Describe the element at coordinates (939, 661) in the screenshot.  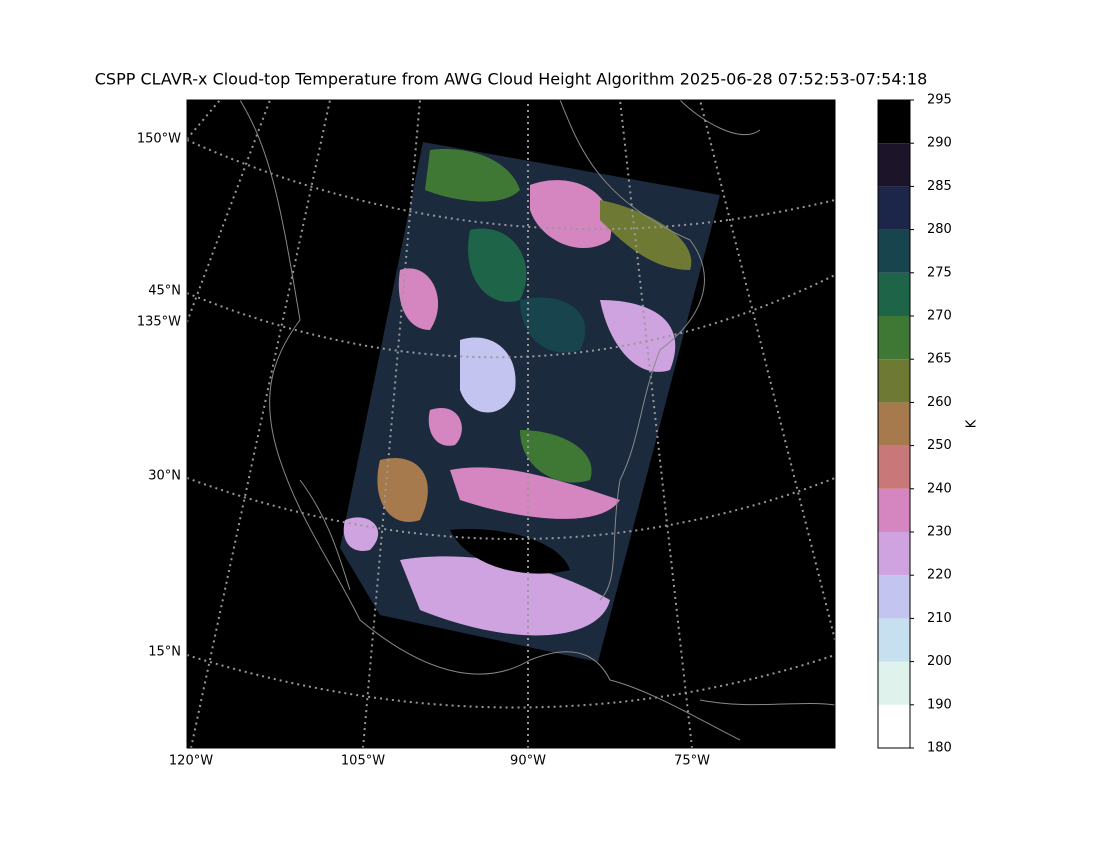
I see `colorbar-tick-label: 200` at that location.